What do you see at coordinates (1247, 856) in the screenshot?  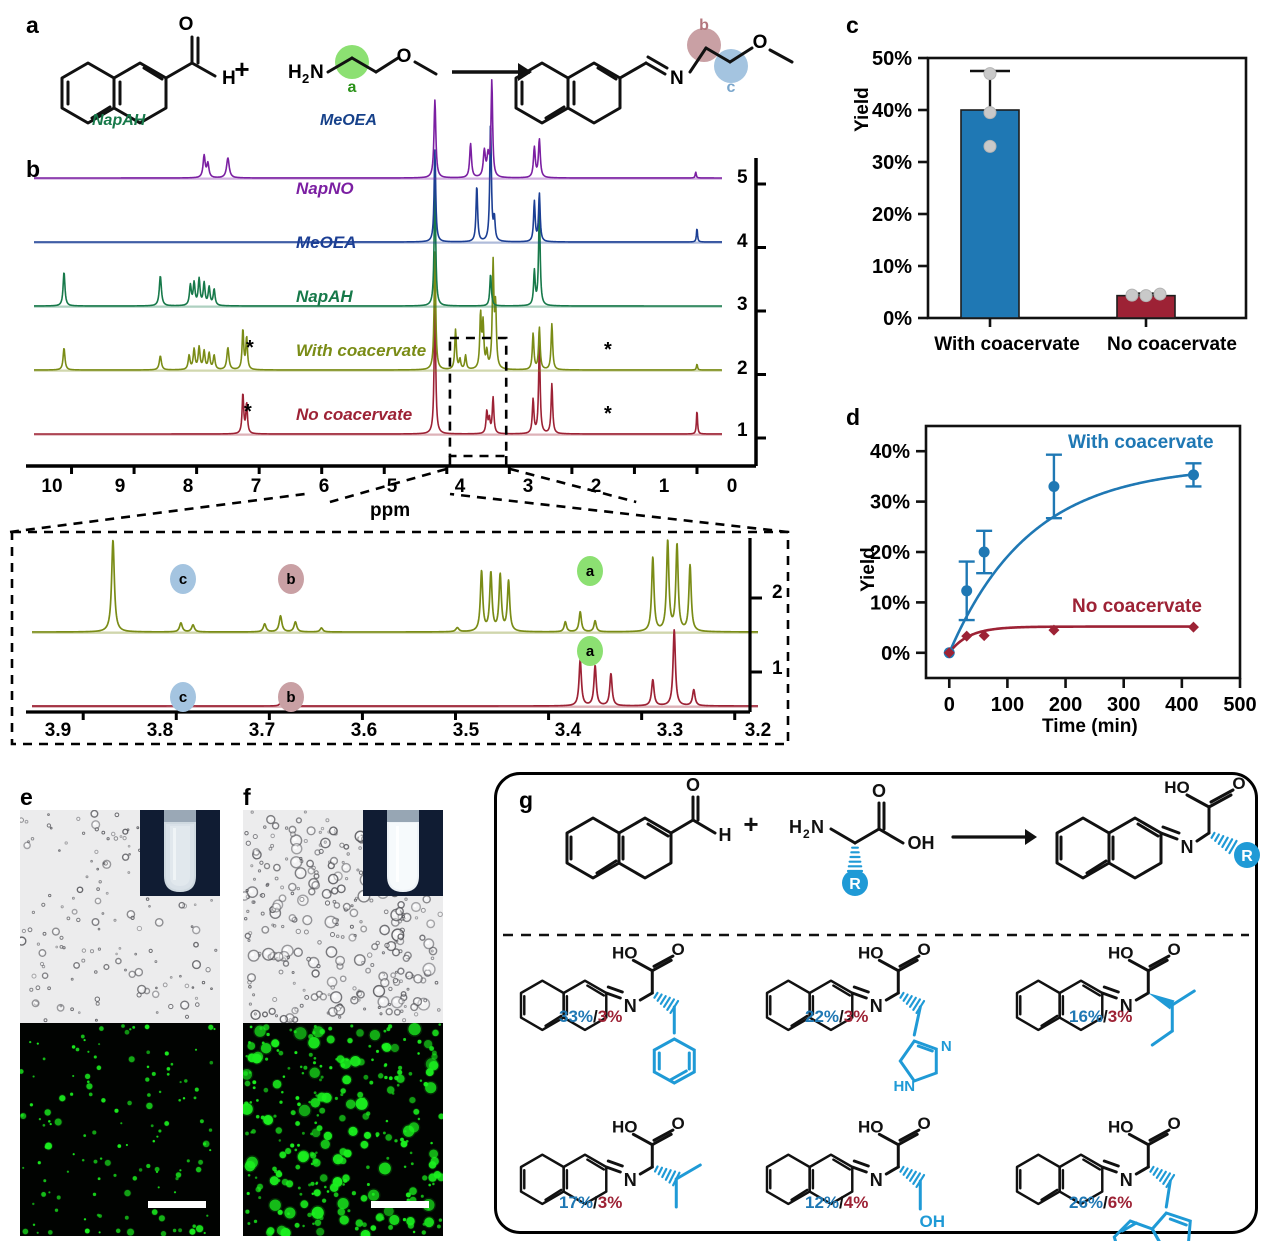 I see `r-group-label: R` at bounding box center [1247, 856].